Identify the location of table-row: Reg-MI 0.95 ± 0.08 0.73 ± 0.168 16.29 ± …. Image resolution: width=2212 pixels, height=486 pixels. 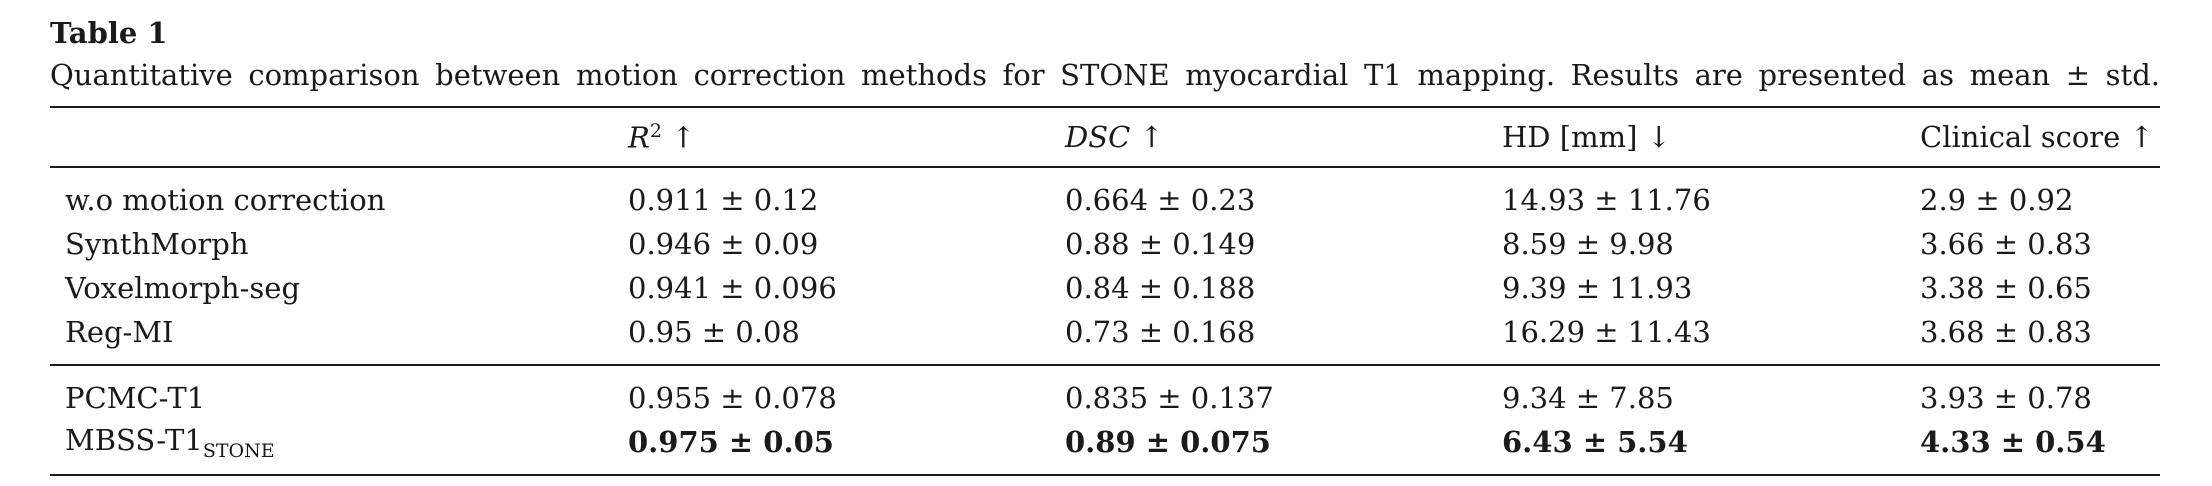
(1105, 337).